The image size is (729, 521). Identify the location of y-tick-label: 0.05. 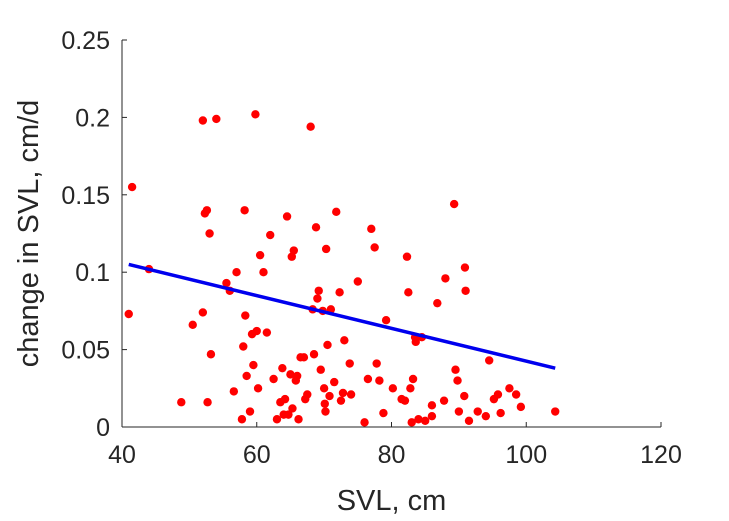
(85, 351).